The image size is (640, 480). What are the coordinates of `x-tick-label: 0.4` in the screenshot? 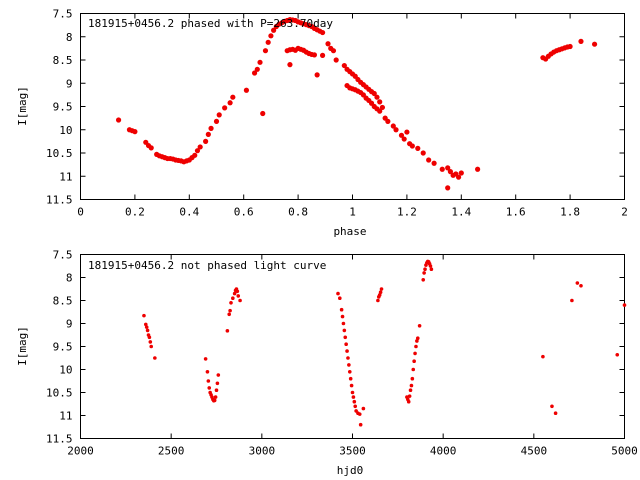 It's located at (189, 212).